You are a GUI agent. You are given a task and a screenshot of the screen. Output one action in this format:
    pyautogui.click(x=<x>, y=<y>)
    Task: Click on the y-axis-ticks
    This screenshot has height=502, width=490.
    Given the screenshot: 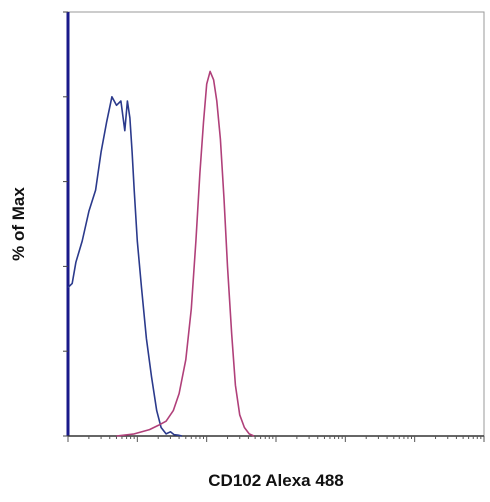 What is the action you would take?
    pyautogui.click(x=65, y=224)
    